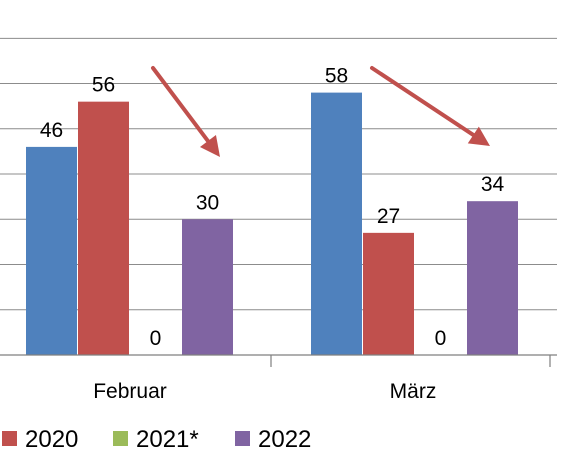 The width and height of the screenshot is (561, 460). Describe the element at coordinates (336, 76) in the screenshot. I see `data-label: 58` at that location.